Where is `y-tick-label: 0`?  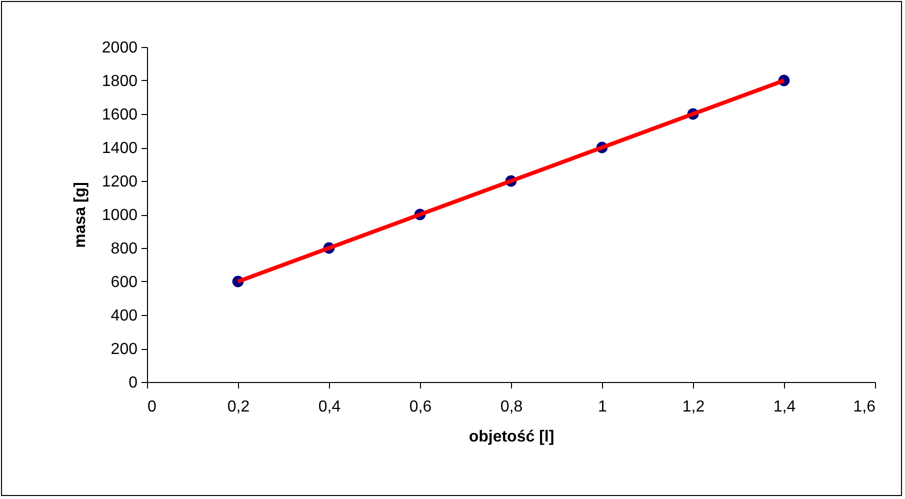 y-tick-label: 0 is located at coordinates (133, 383).